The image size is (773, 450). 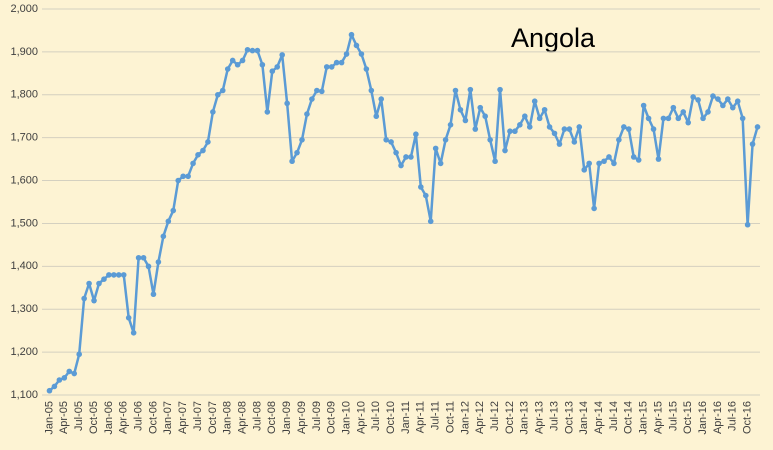 I want to click on x-tick-label: Oct-15, so click(x=688, y=417).